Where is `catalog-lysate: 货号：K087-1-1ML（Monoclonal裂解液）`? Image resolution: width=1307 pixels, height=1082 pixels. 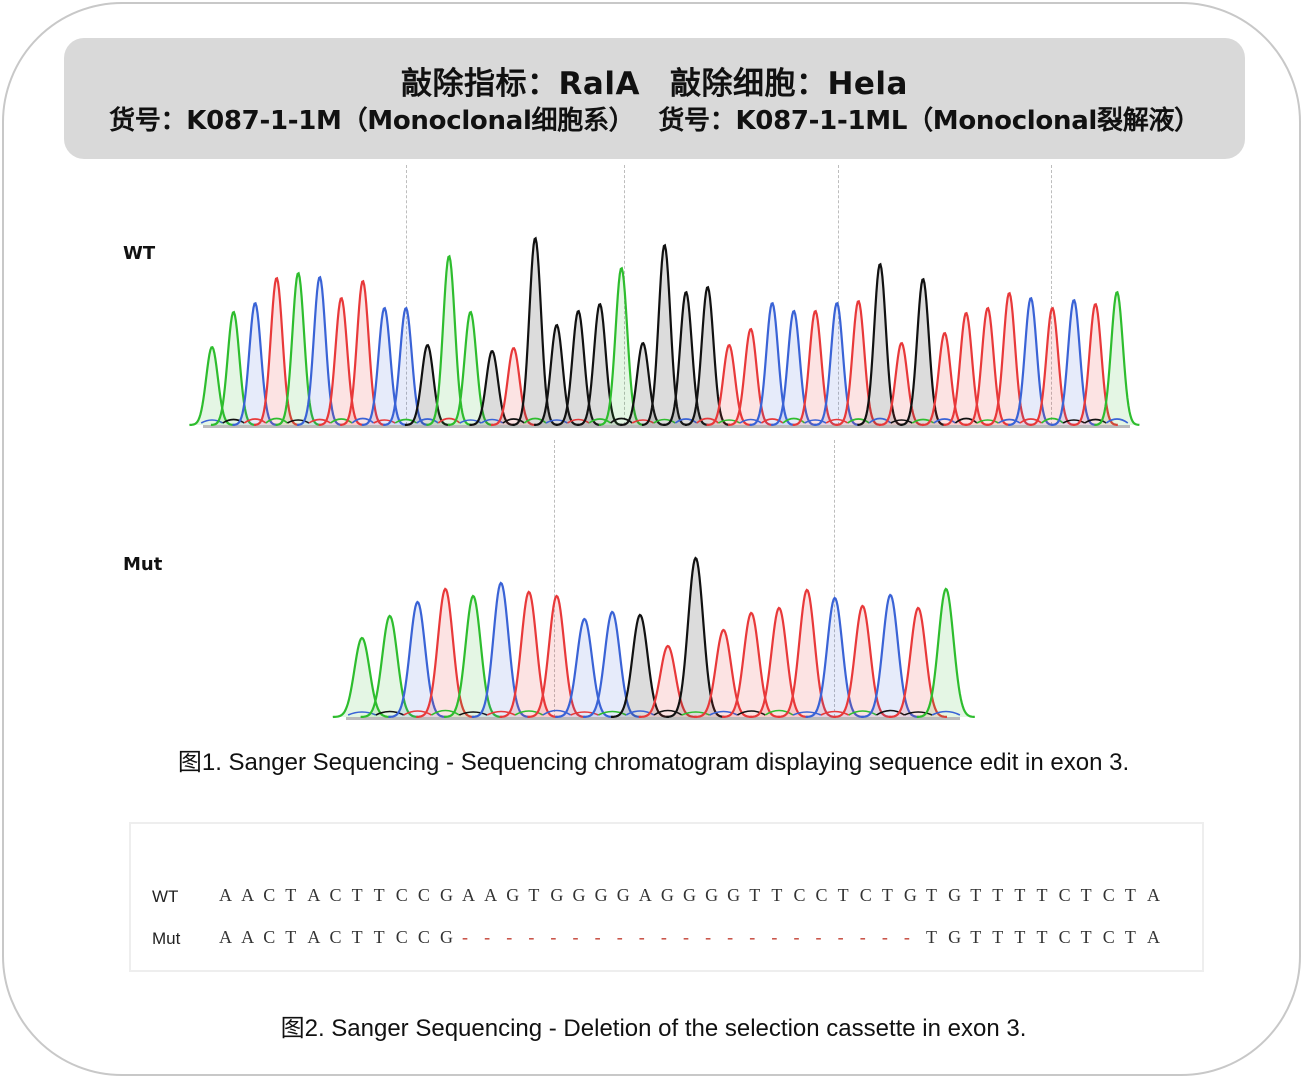
catalog-lysate: 货号：K087-1-1ML（Monoclonal裂解液） is located at coordinates (929, 121).